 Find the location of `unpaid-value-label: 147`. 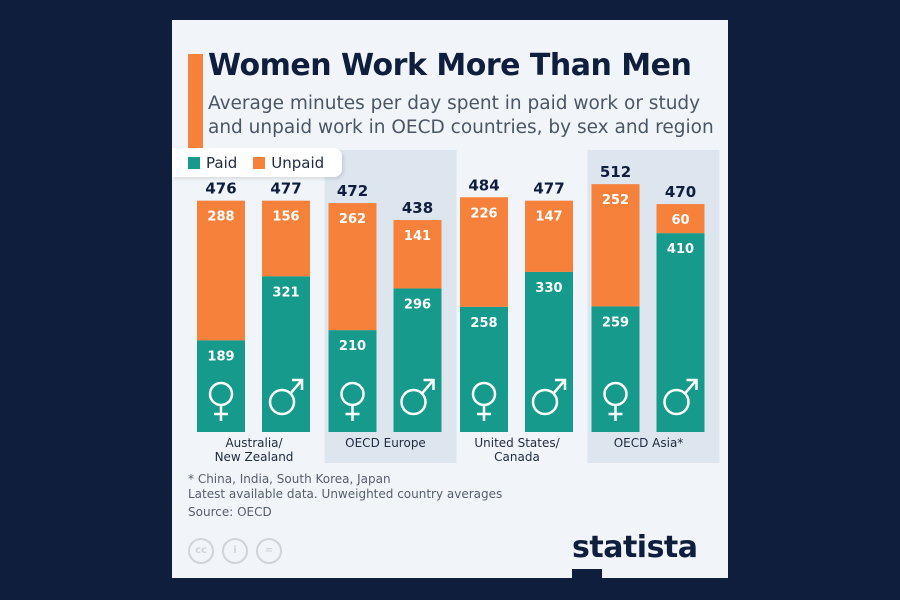

unpaid-value-label: 147 is located at coordinates (548, 217).